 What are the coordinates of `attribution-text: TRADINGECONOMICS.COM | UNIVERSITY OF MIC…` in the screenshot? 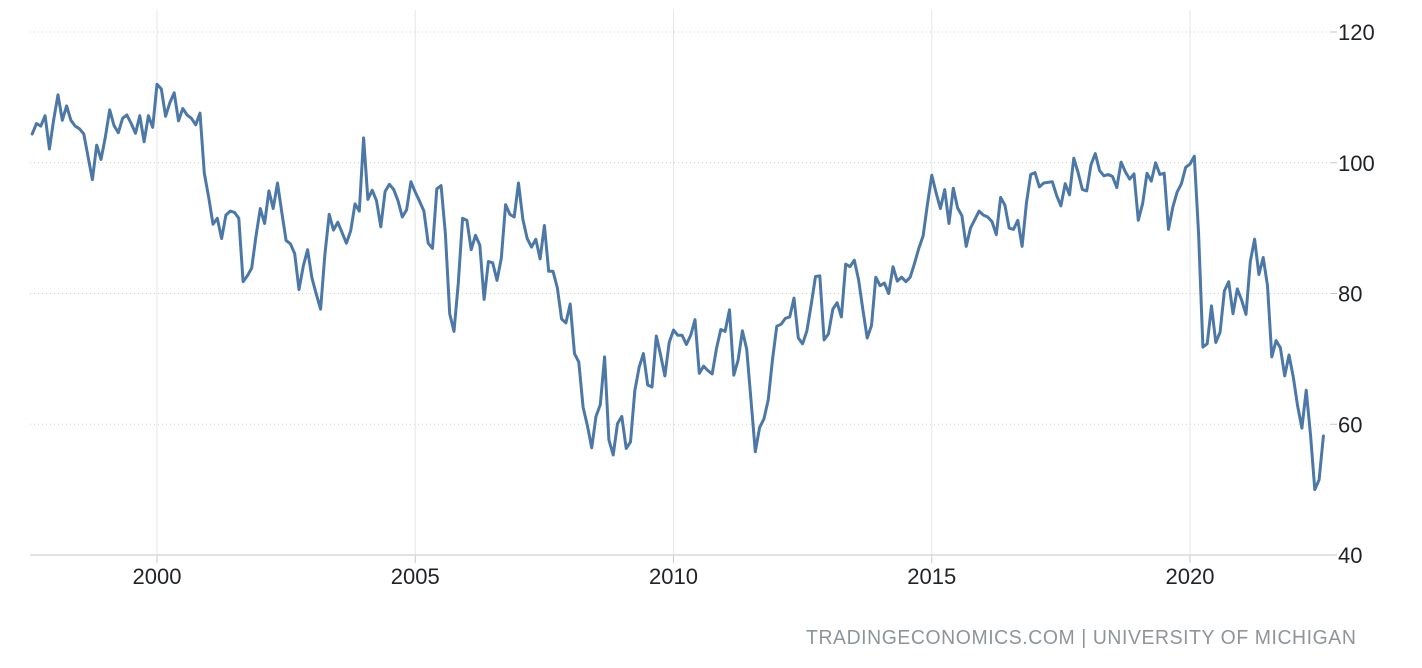 It's located at (1080, 638).